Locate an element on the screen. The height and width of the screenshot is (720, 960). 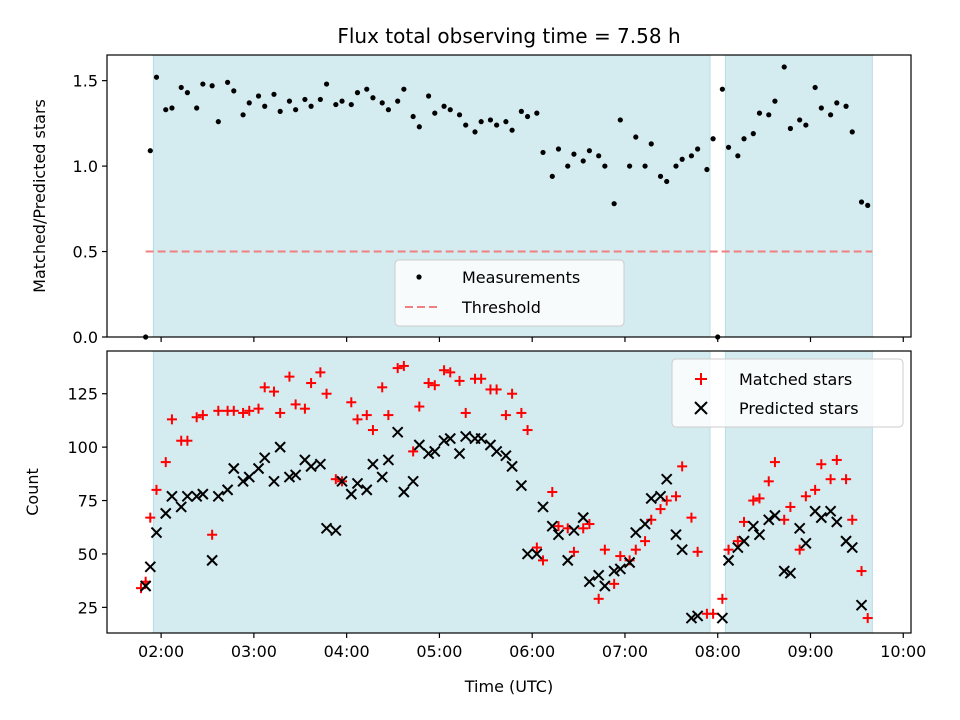
x-axis-label: Time (UTC) is located at coordinates (508, 686).